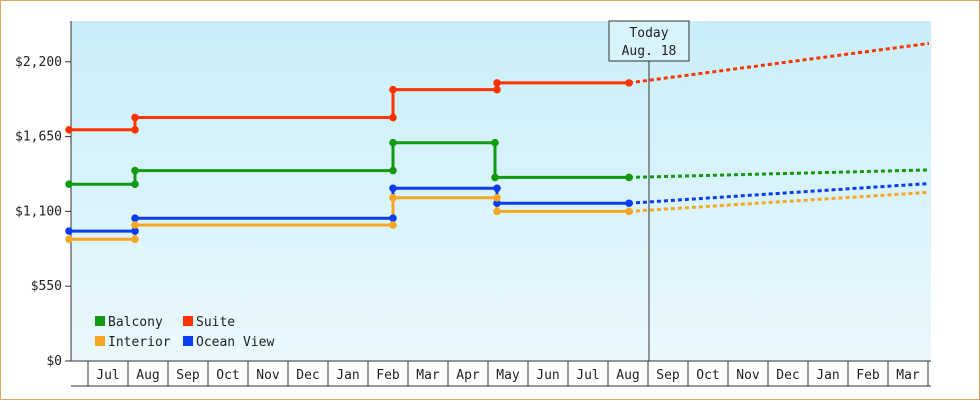 Image resolution: width=980 pixels, height=401 pixels. What do you see at coordinates (649, 51) in the screenshot?
I see `today-date-label: Aug. 18` at bounding box center [649, 51].